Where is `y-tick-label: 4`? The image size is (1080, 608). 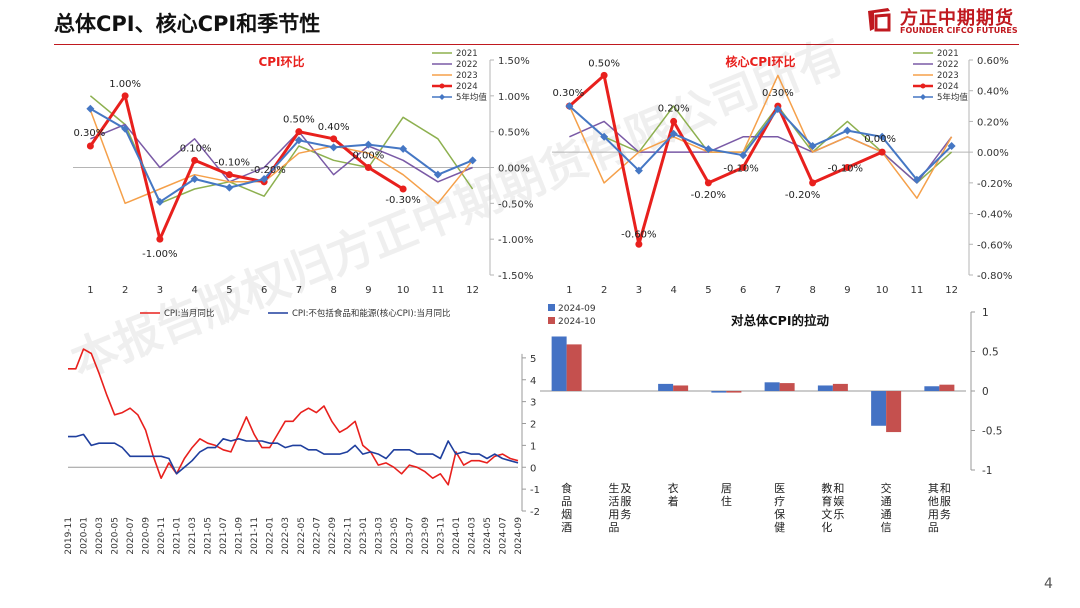 y-tick-label: 4 is located at coordinates (533, 381).